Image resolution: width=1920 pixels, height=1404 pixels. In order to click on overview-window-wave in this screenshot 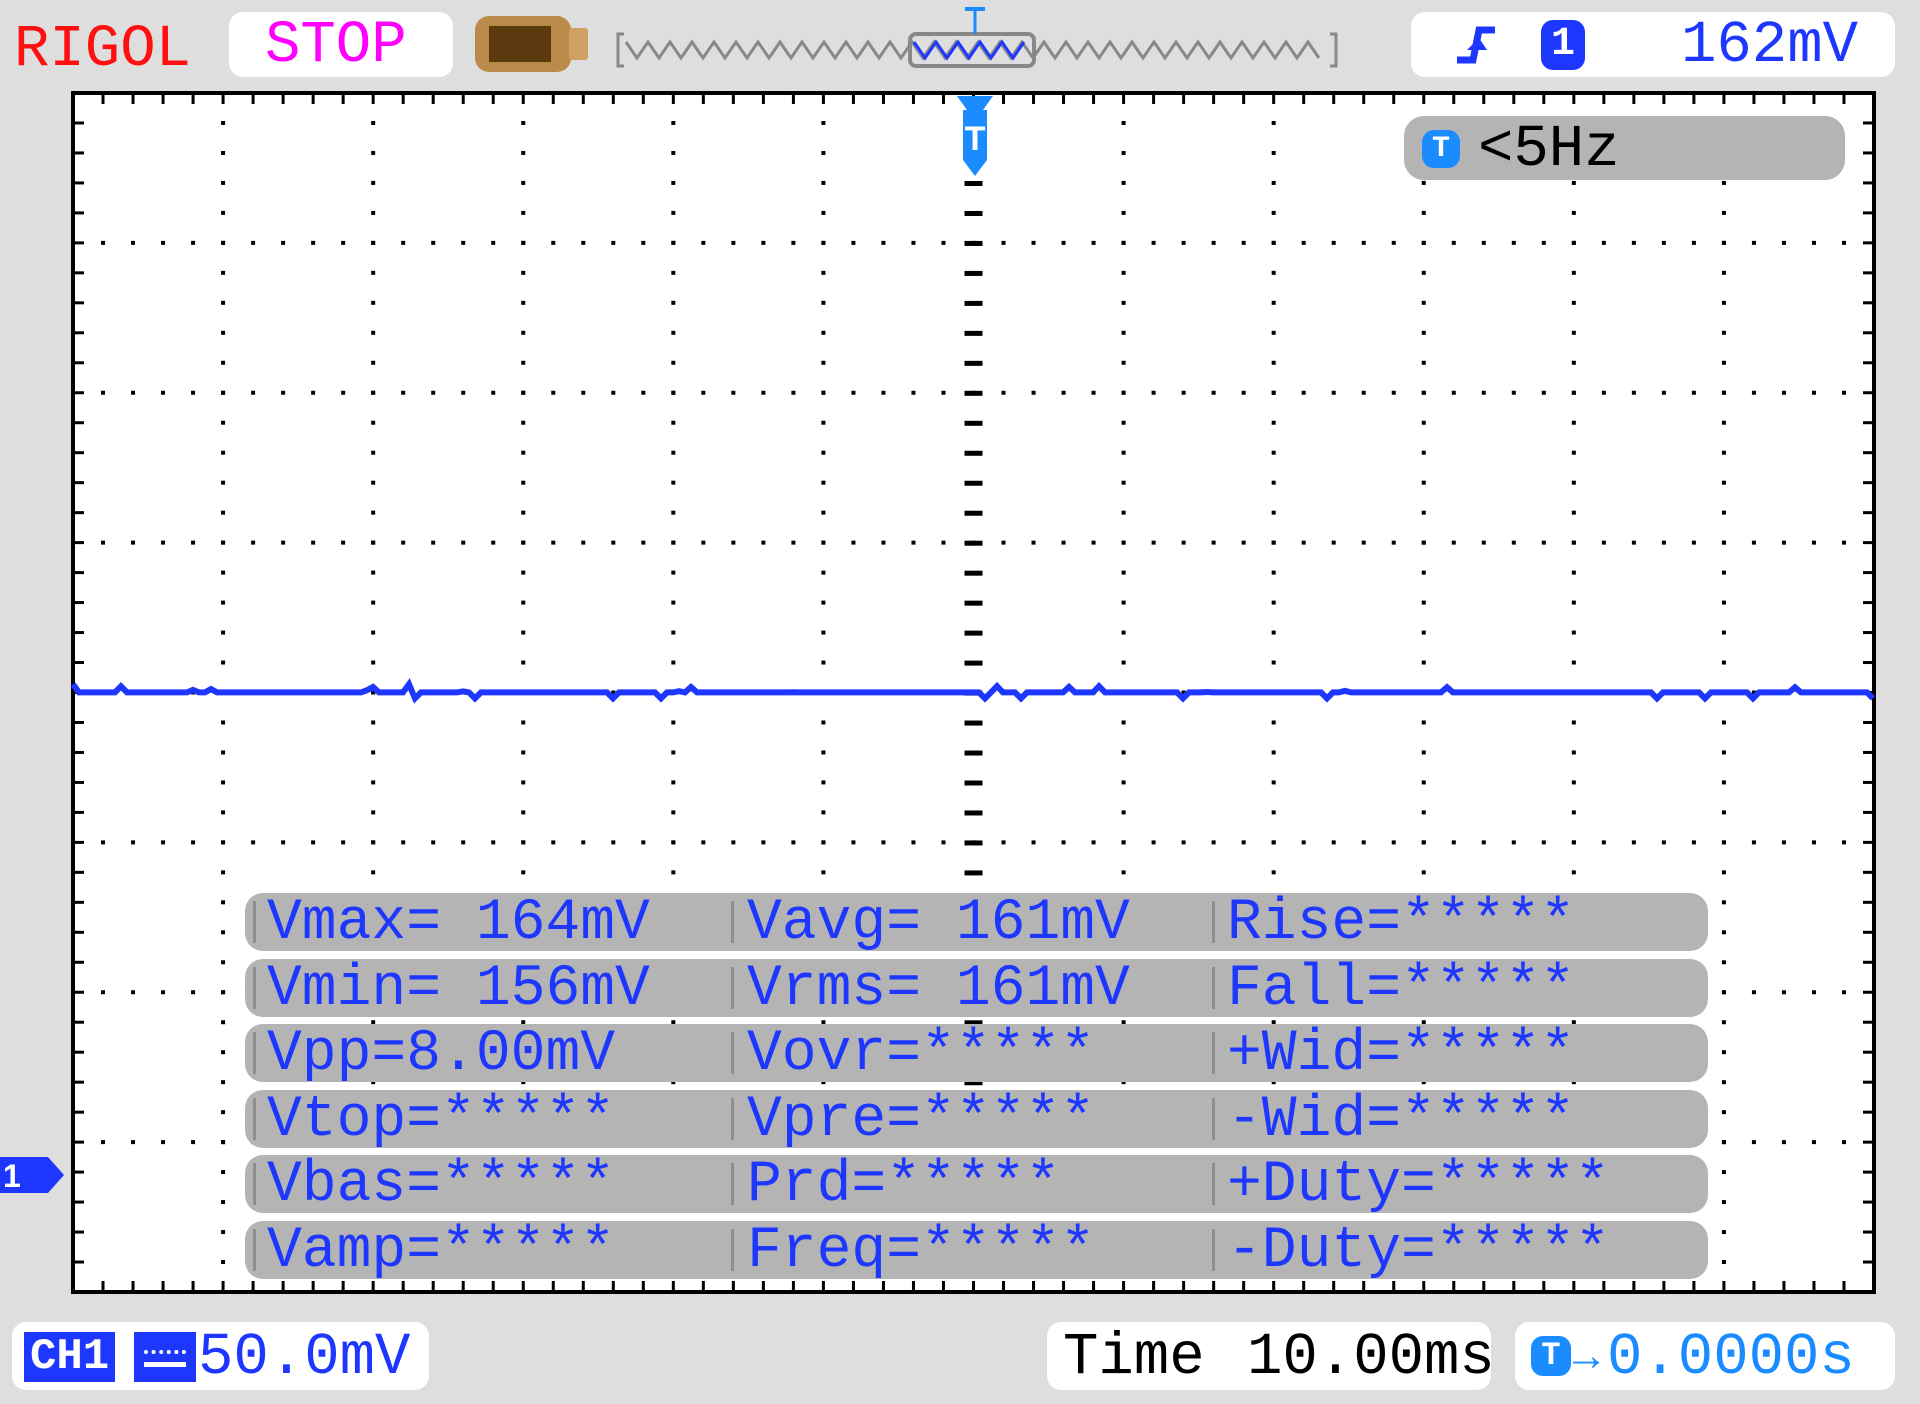, I will do `click(969, 50)`.